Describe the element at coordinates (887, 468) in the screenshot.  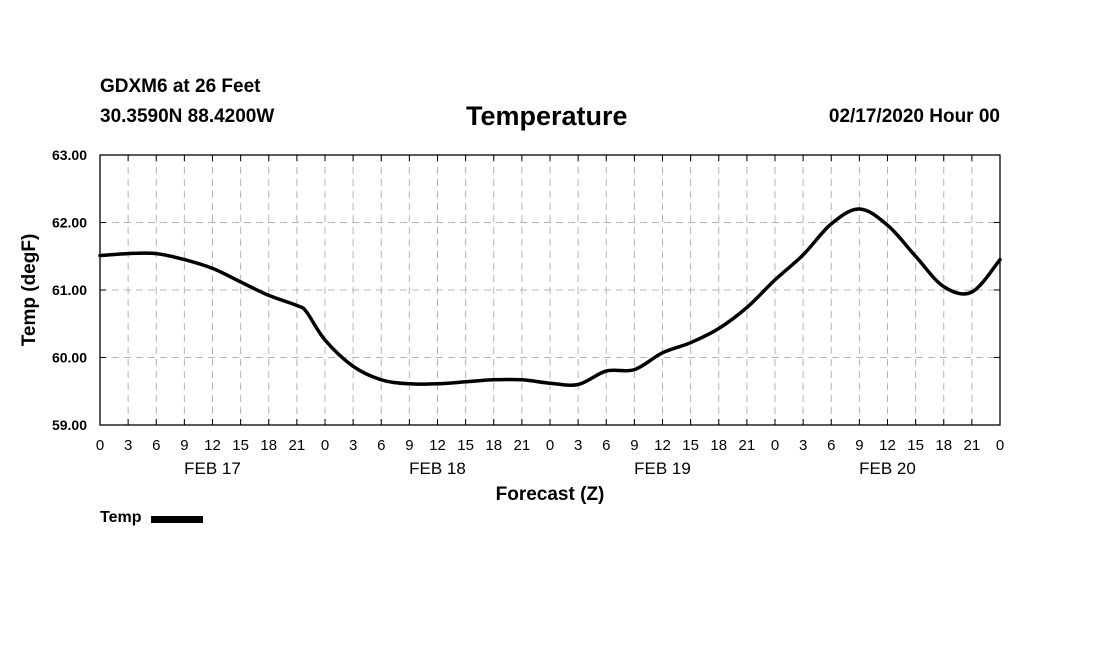
I see `day-label: FEB 20` at that location.